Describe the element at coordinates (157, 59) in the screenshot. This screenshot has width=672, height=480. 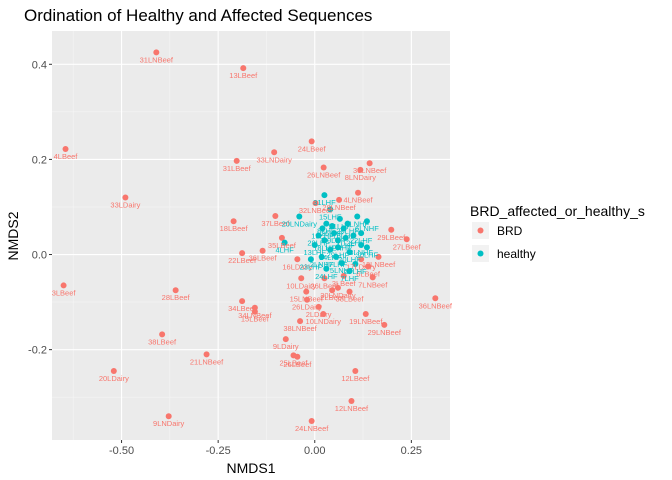
I see `point-label: 31LNBeef` at that location.